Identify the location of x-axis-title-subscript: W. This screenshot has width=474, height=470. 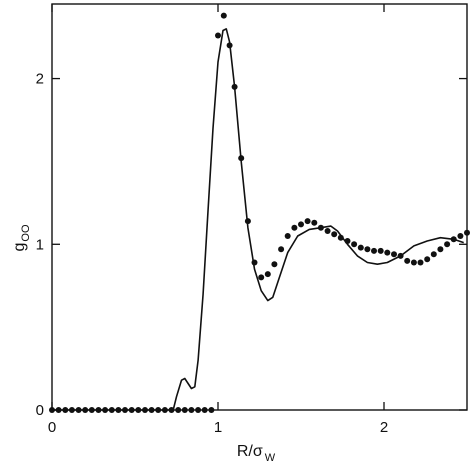
(270, 458).